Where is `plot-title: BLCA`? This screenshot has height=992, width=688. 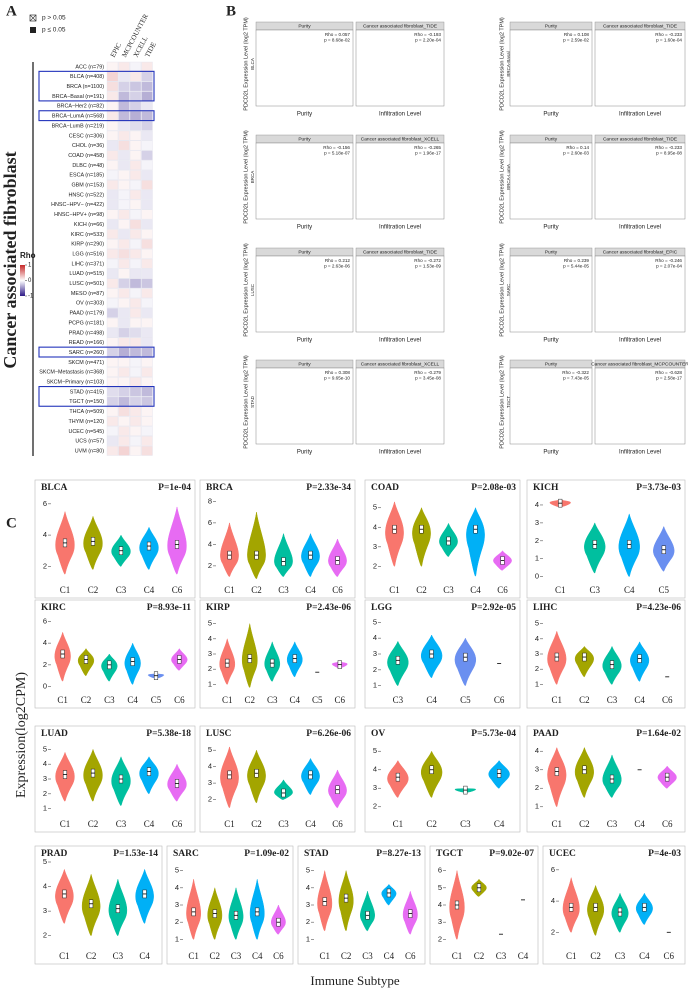
plot-title: BLCA is located at coordinates (54, 488).